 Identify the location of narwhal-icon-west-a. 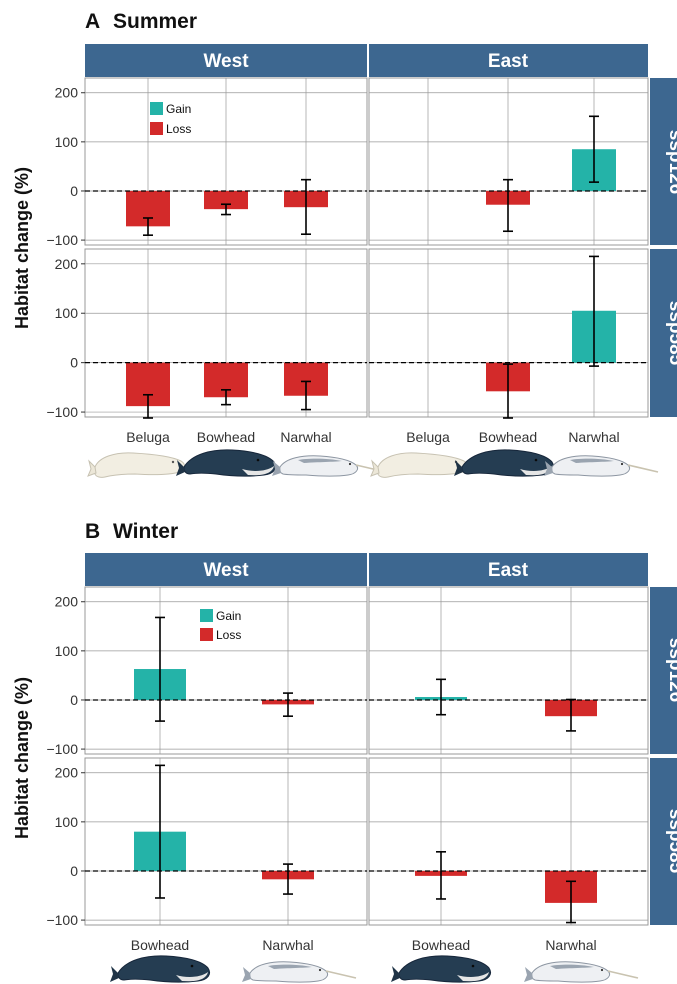
(329, 466).